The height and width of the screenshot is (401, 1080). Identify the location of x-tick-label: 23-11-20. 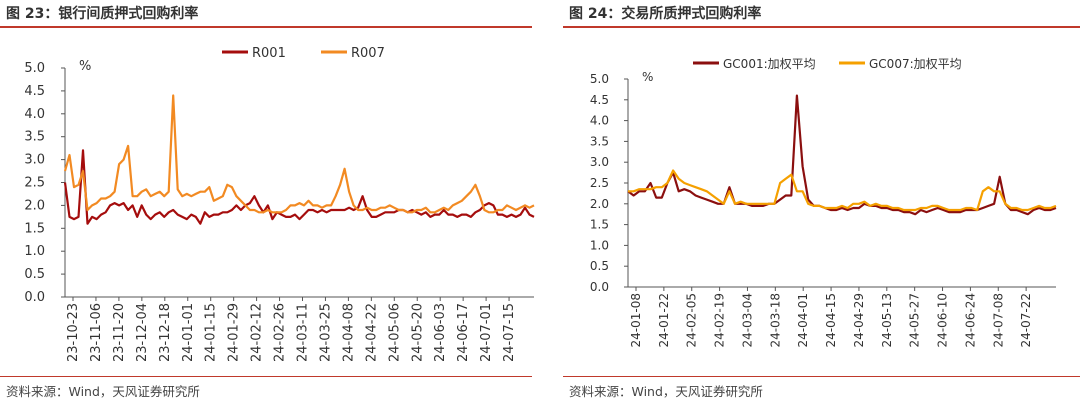
(119, 332).